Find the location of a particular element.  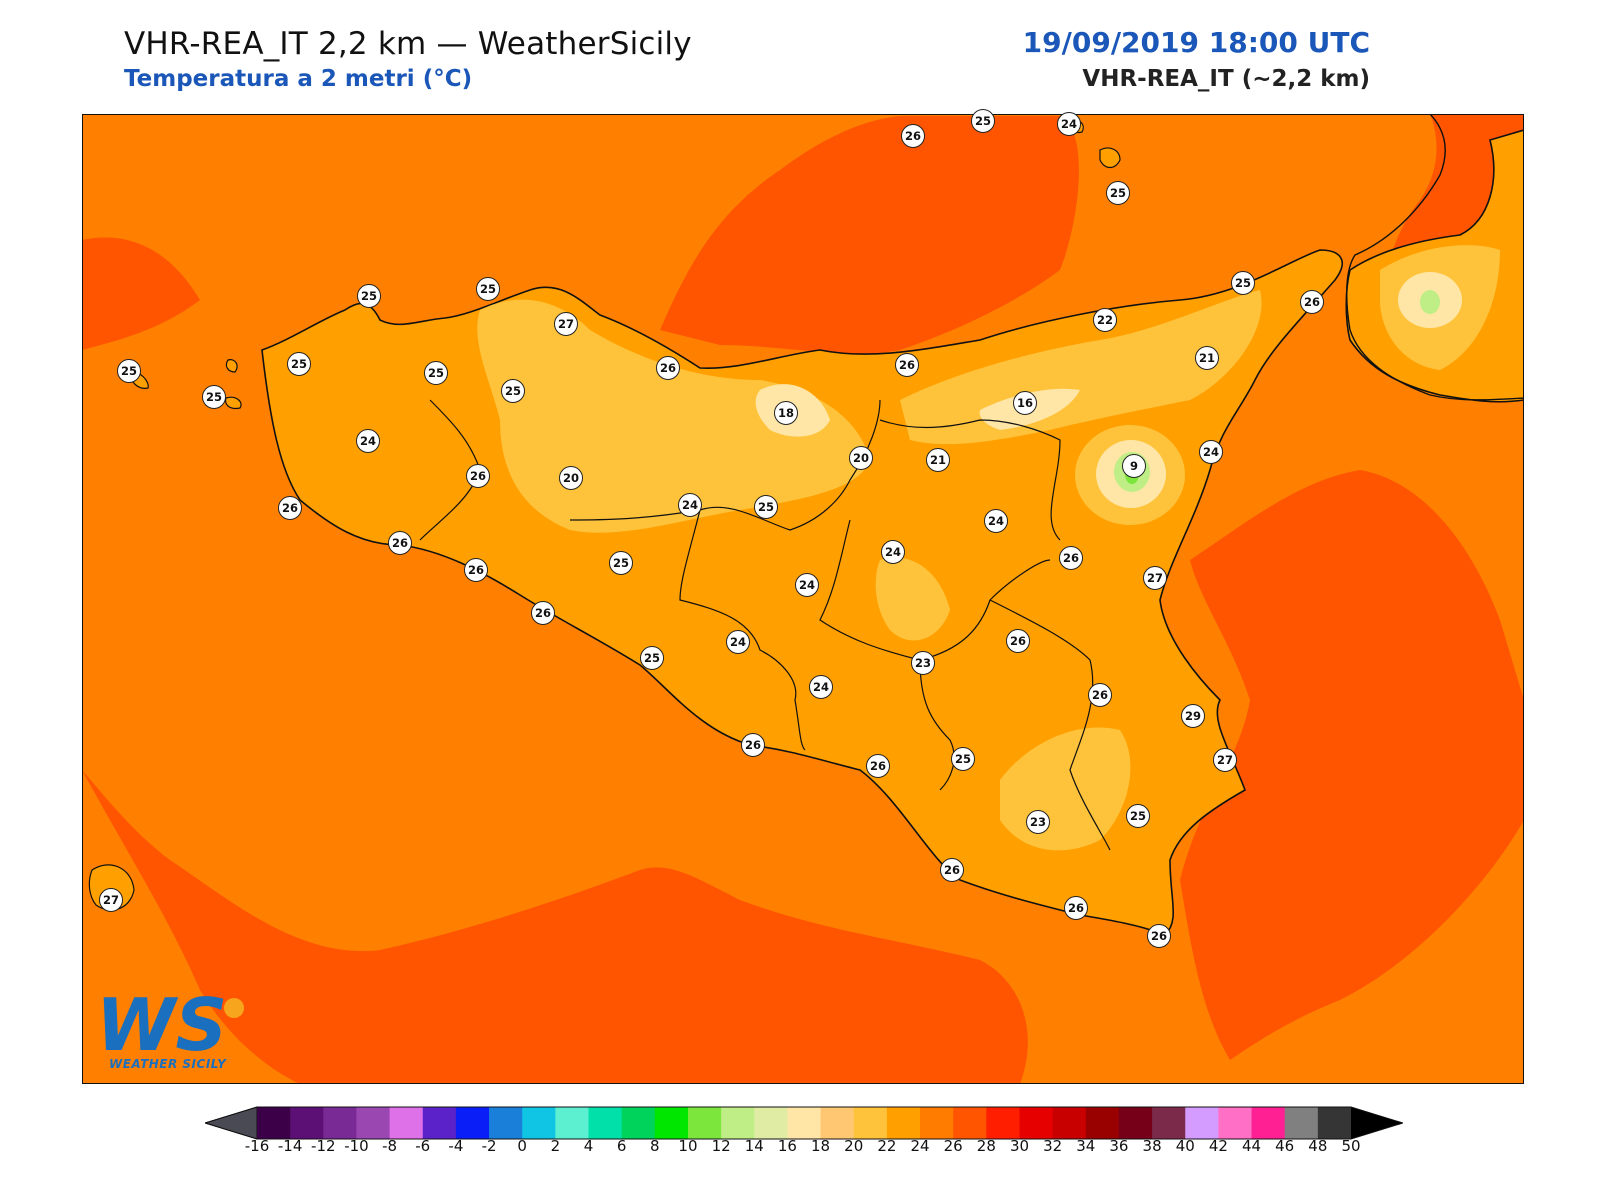

colorbar-tick-label: -4 is located at coordinates (456, 1146).